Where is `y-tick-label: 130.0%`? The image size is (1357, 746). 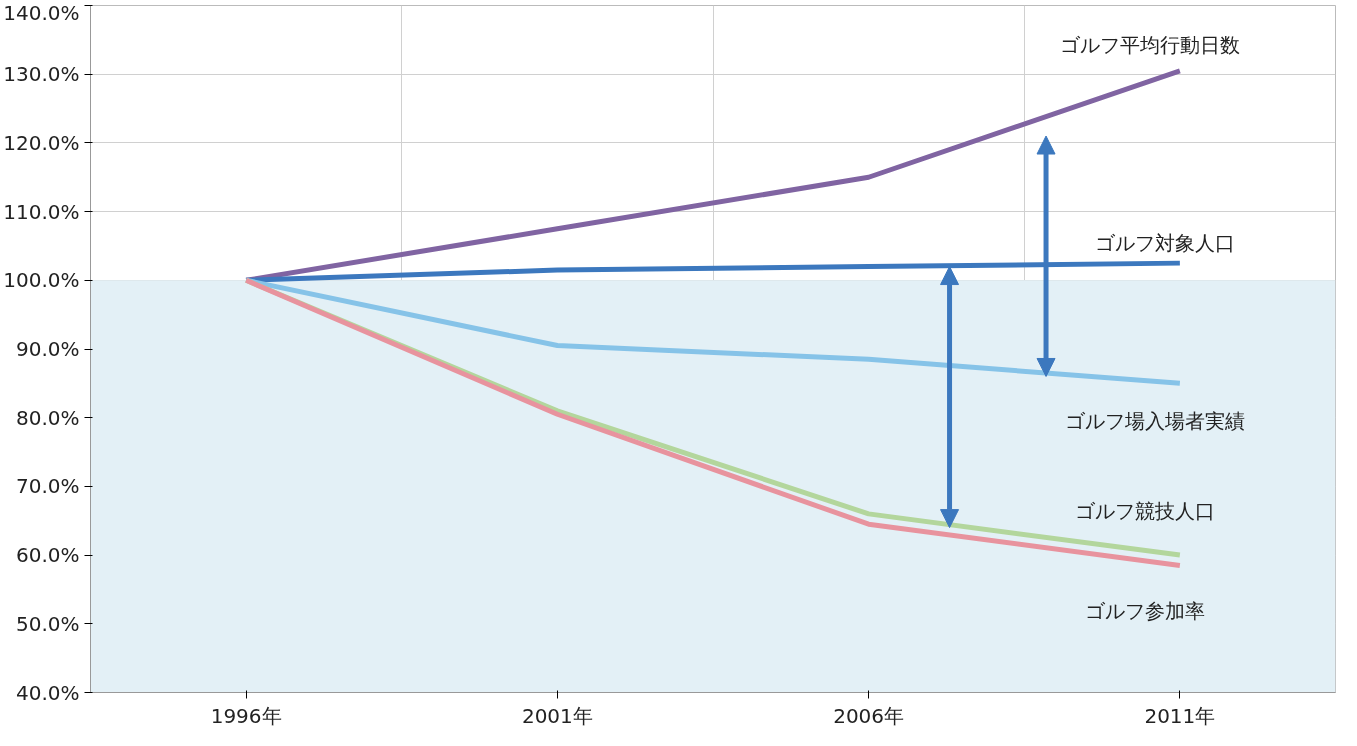 y-tick-label: 130.0% is located at coordinates (41, 74).